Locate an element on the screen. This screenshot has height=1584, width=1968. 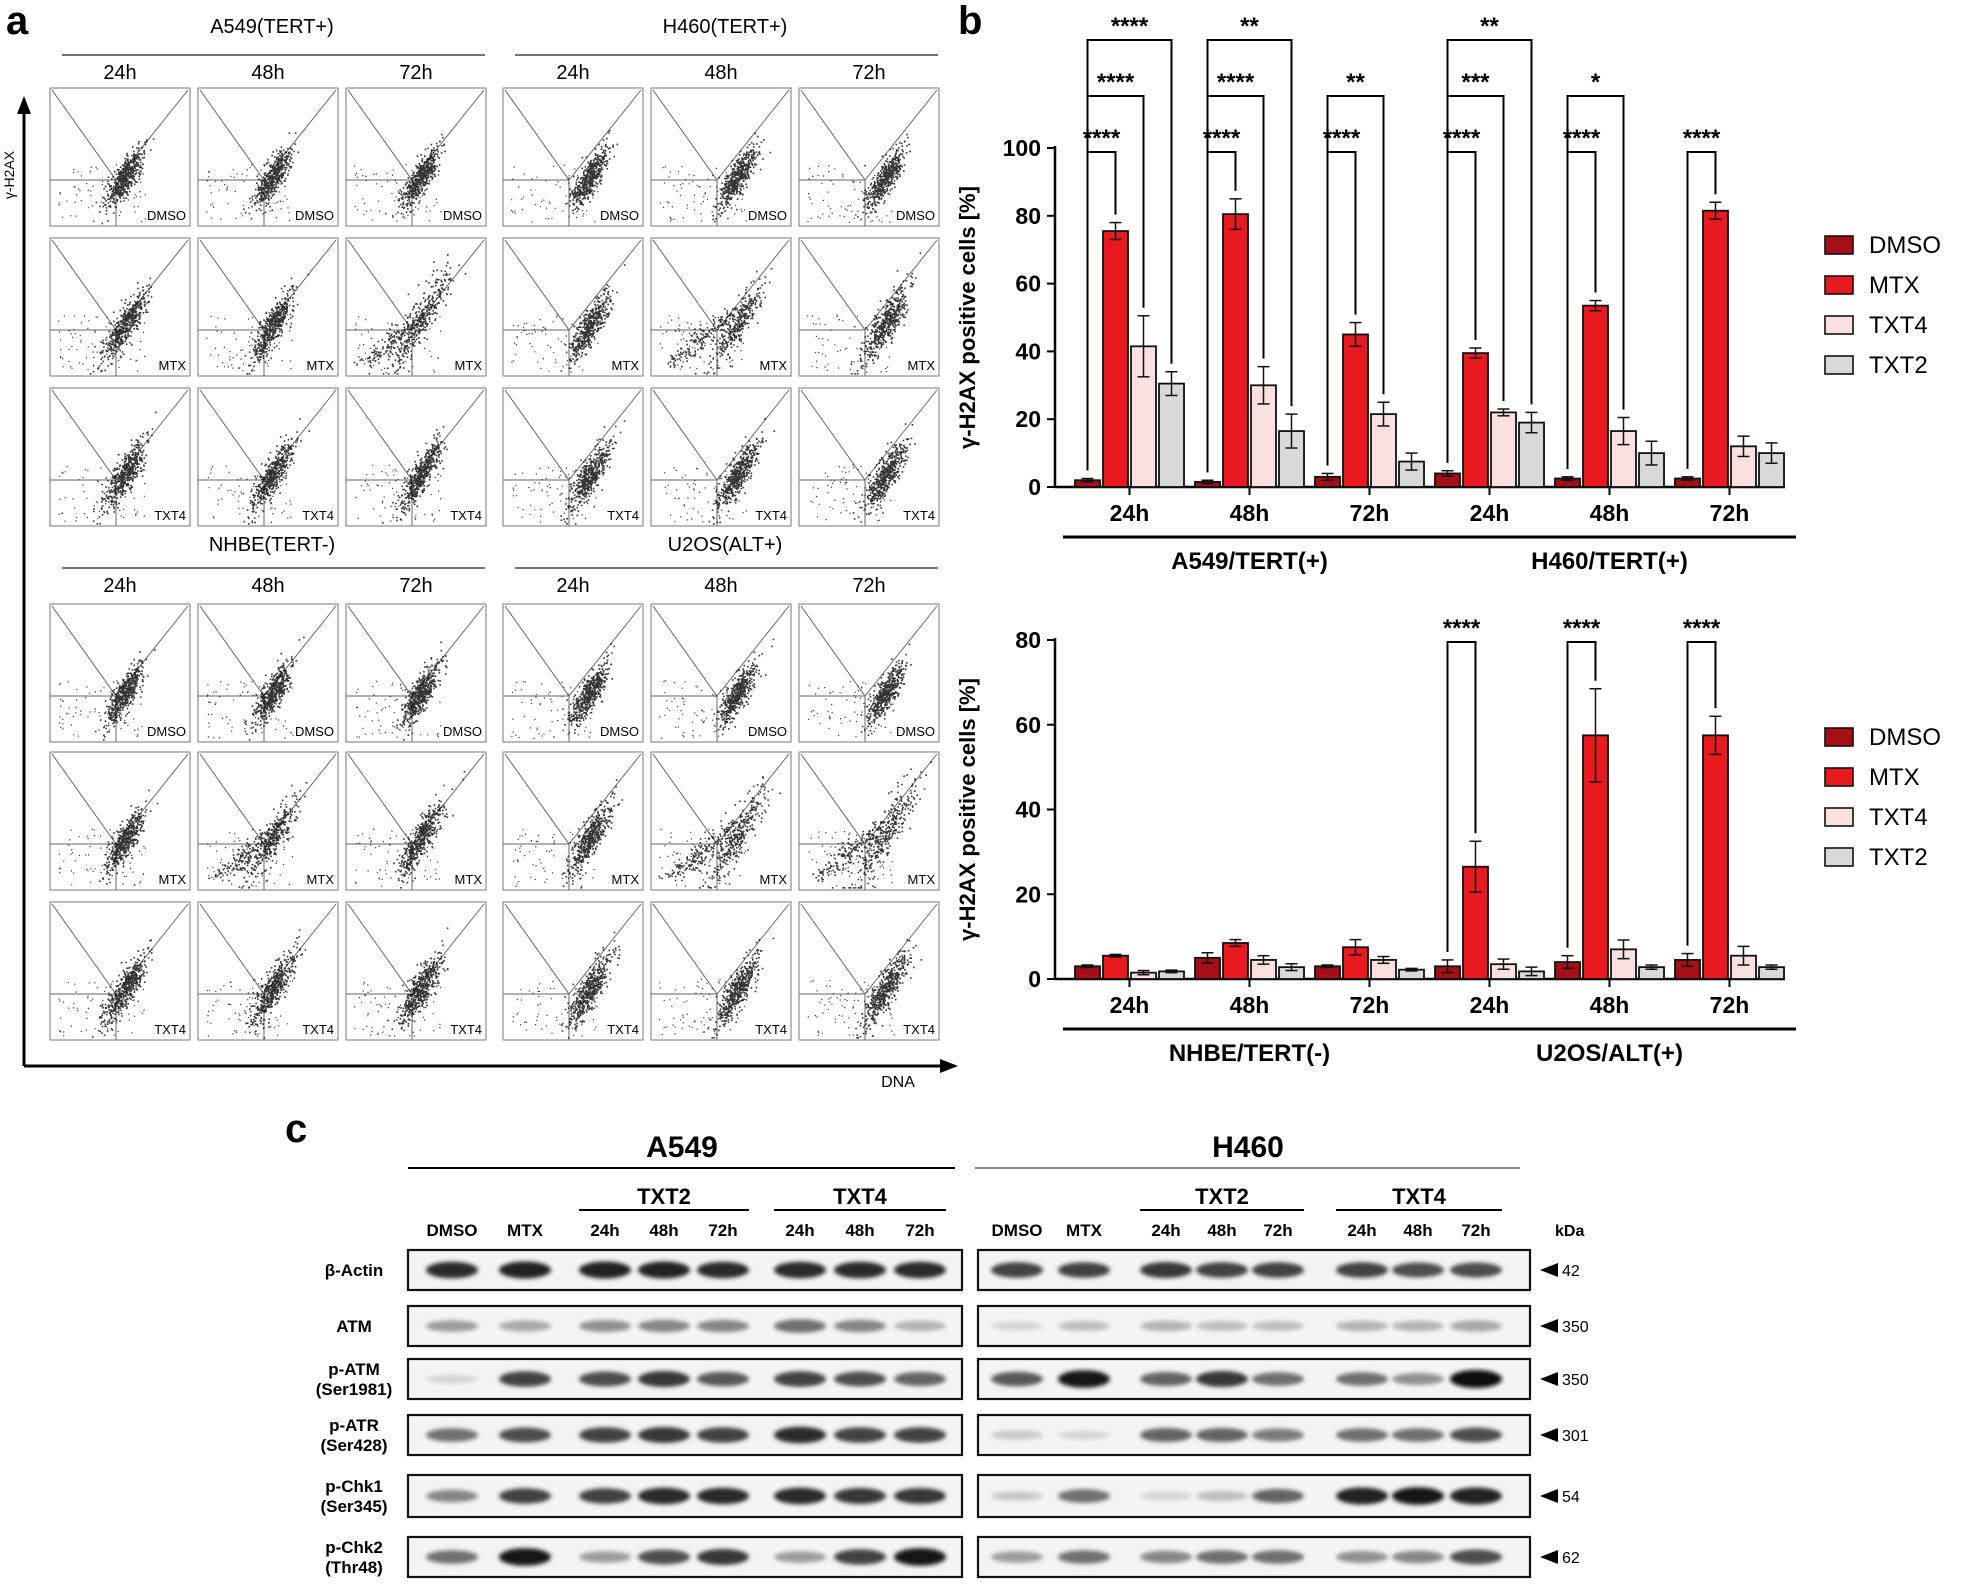
y-axis-title: γ-H2AX positive cells [%] is located at coordinates (967, 809).